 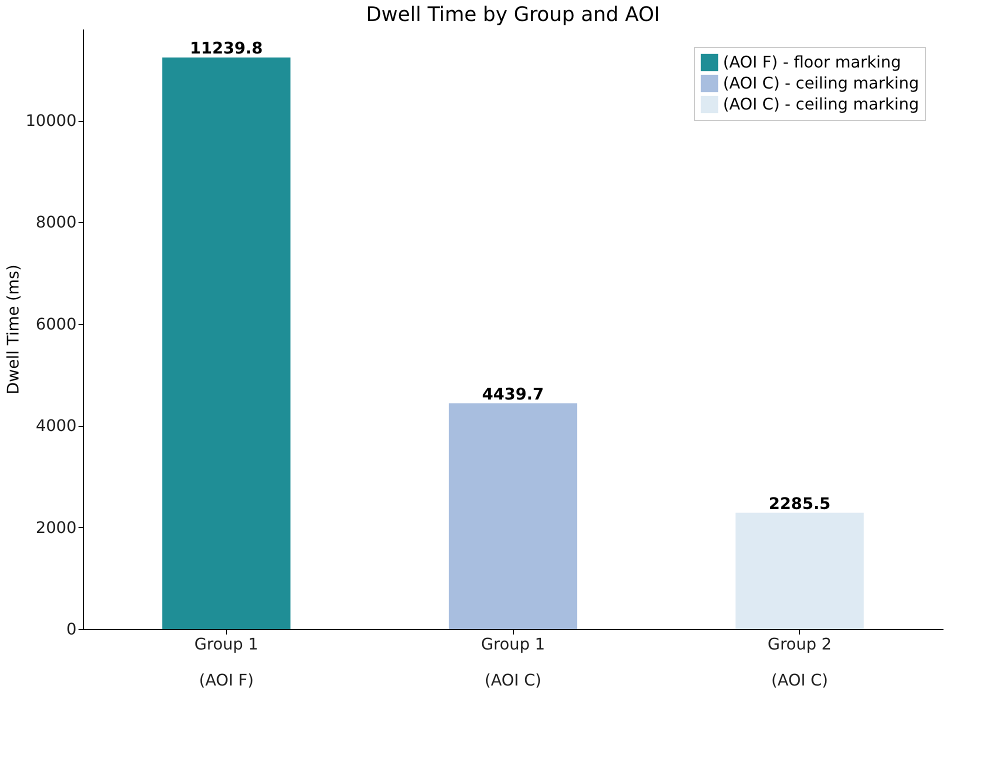 What do you see at coordinates (56, 527) in the screenshot?
I see `y-tick-label: 2000` at bounding box center [56, 527].